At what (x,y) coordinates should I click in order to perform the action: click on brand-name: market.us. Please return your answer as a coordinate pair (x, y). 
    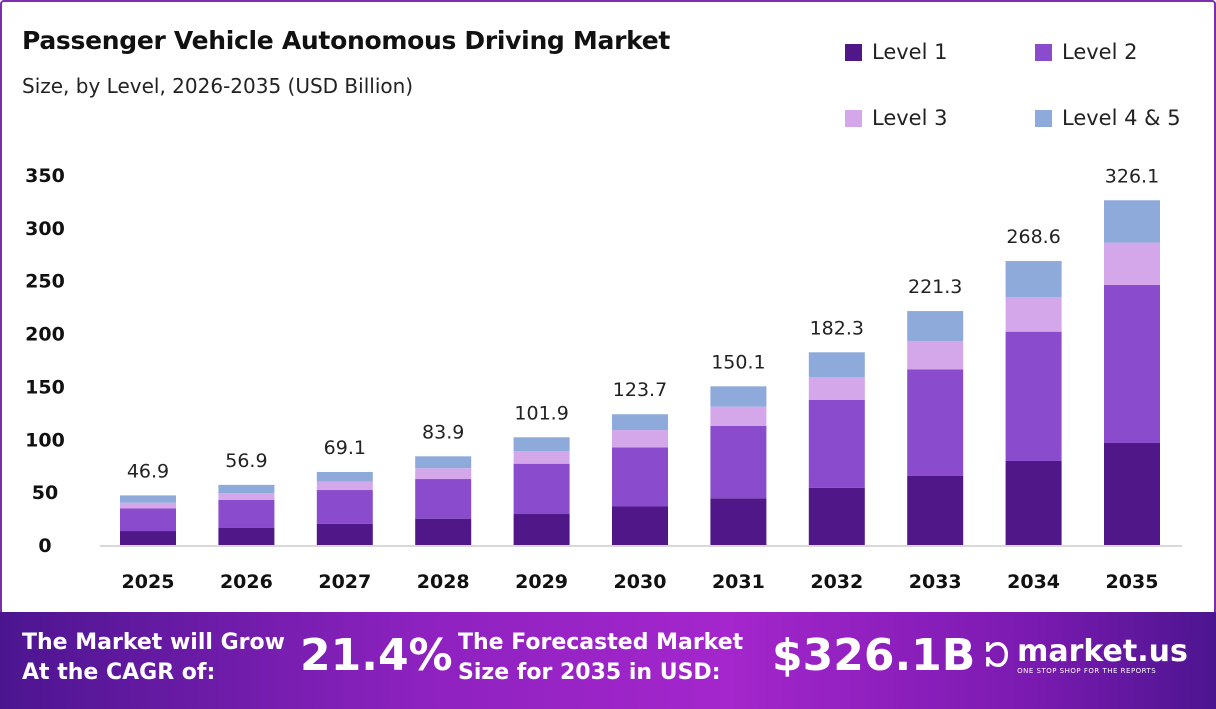
    Looking at the image, I should click on (1102, 651).